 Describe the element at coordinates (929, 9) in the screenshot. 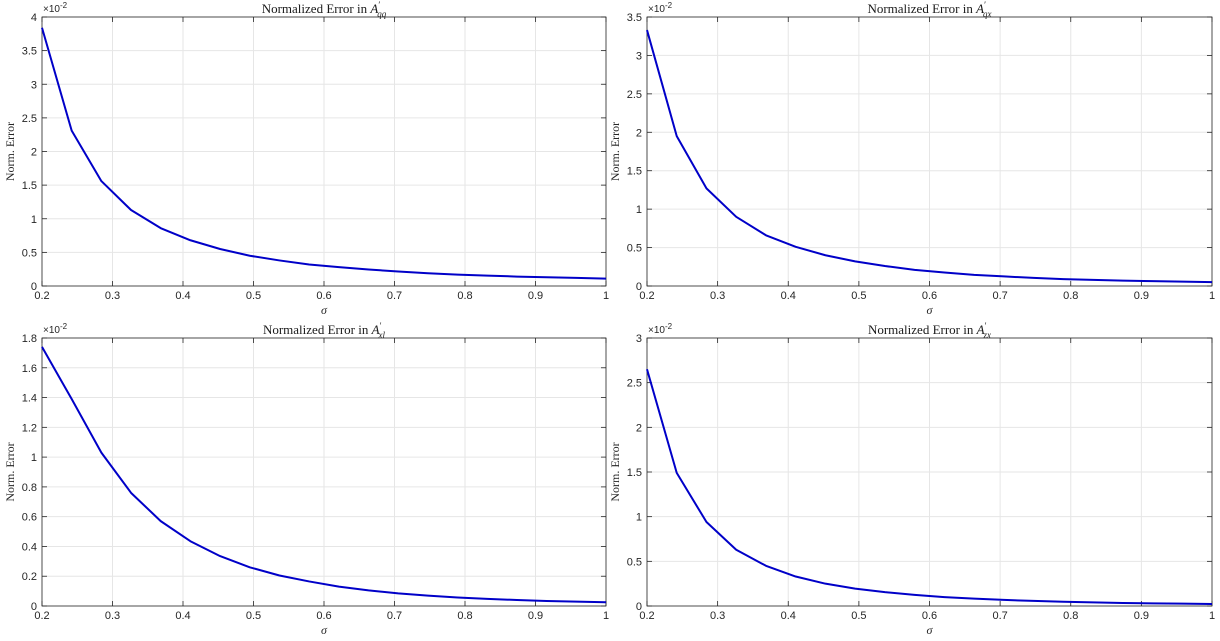

I see `chart-title: Normalized Error in A′ qx` at that location.